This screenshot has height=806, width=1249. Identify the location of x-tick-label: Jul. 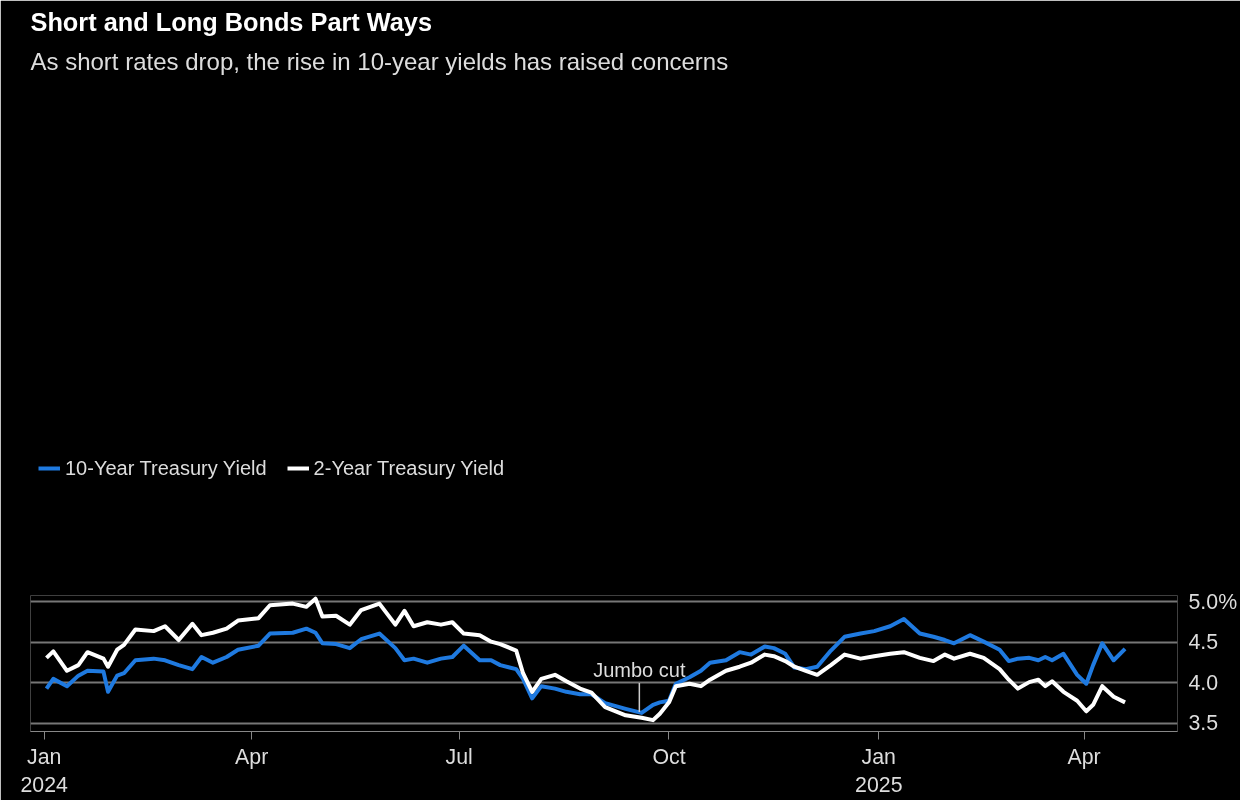
(459, 756).